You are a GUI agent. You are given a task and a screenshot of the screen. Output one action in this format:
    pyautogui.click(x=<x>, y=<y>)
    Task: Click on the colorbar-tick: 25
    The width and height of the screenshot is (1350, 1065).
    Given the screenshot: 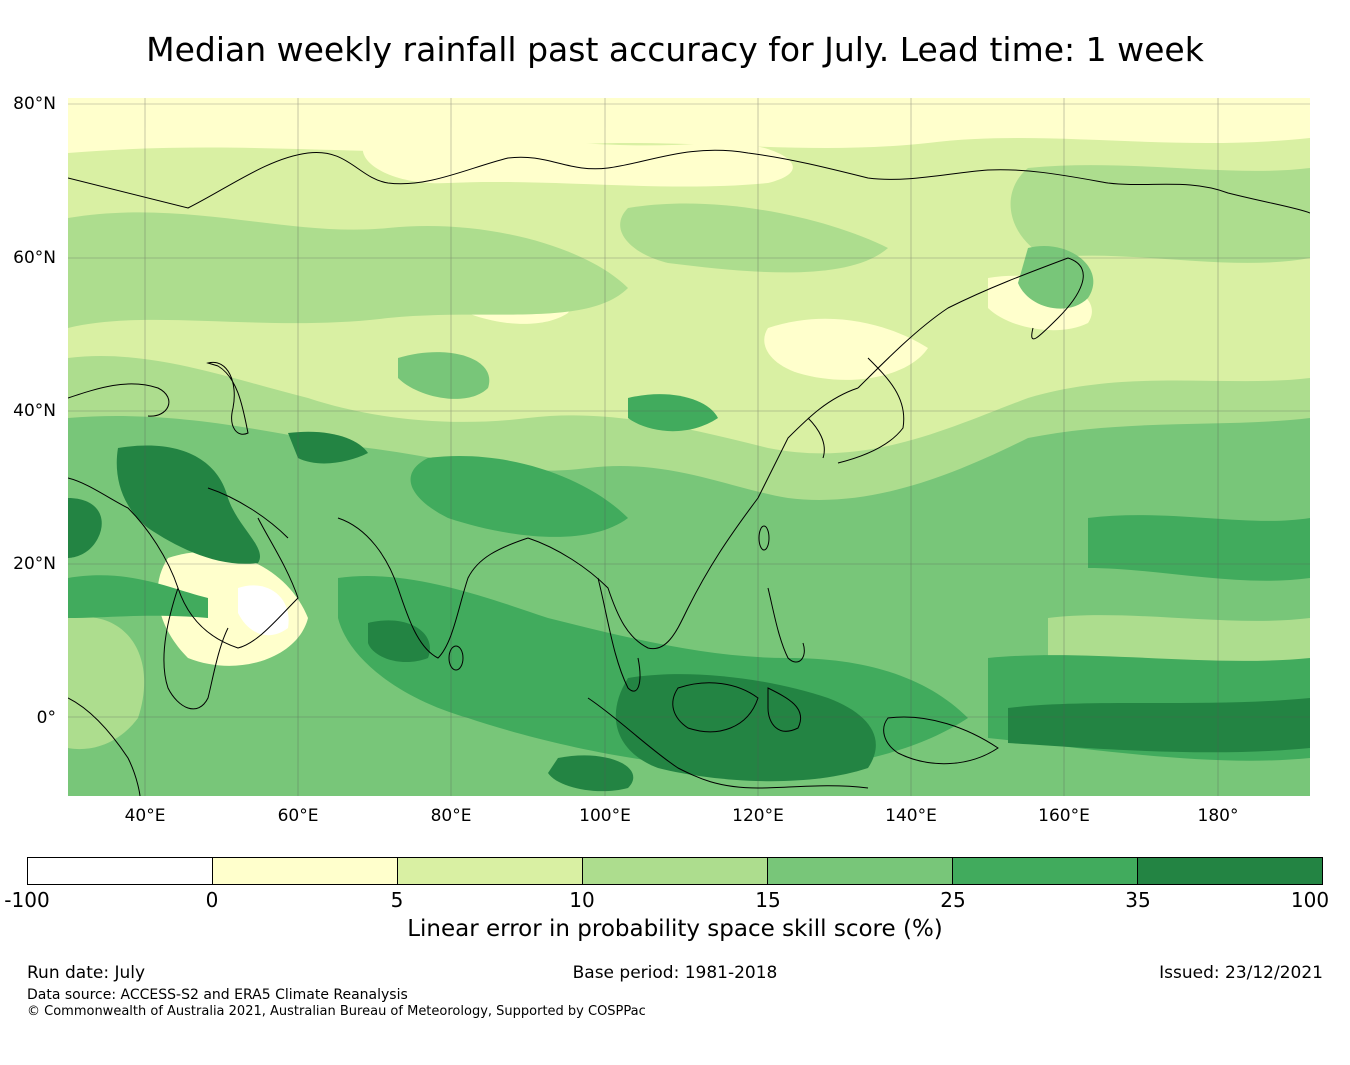 What is the action you would take?
    pyautogui.click(x=953, y=900)
    